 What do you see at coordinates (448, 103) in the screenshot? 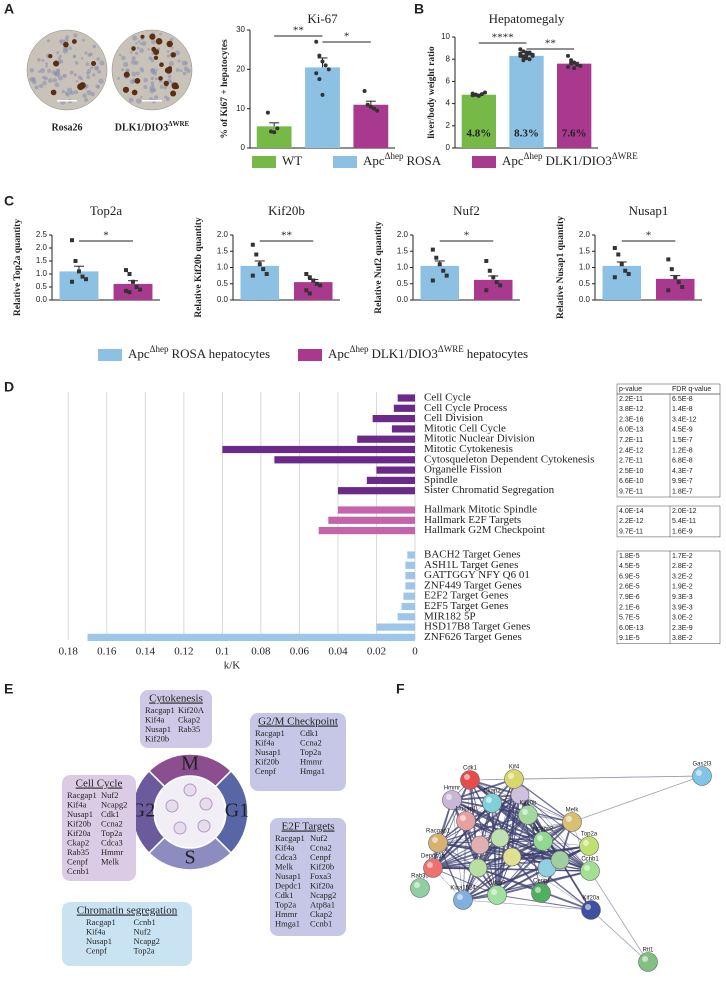
I see `y-tick-label: 4` at bounding box center [448, 103].